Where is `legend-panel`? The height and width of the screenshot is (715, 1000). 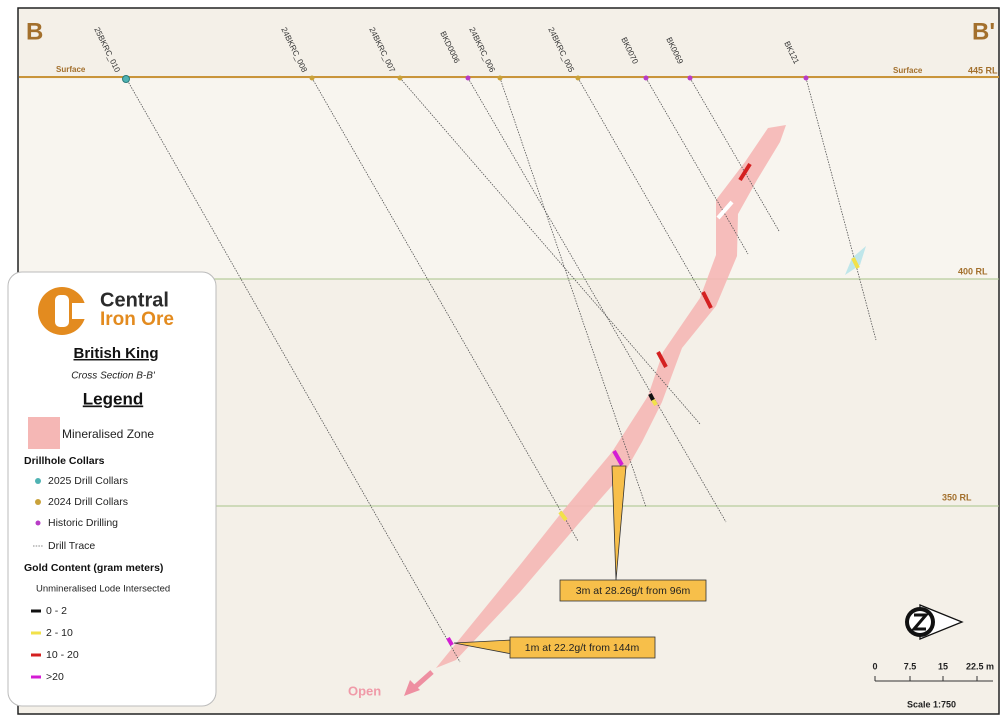 legend-panel is located at coordinates (112, 489).